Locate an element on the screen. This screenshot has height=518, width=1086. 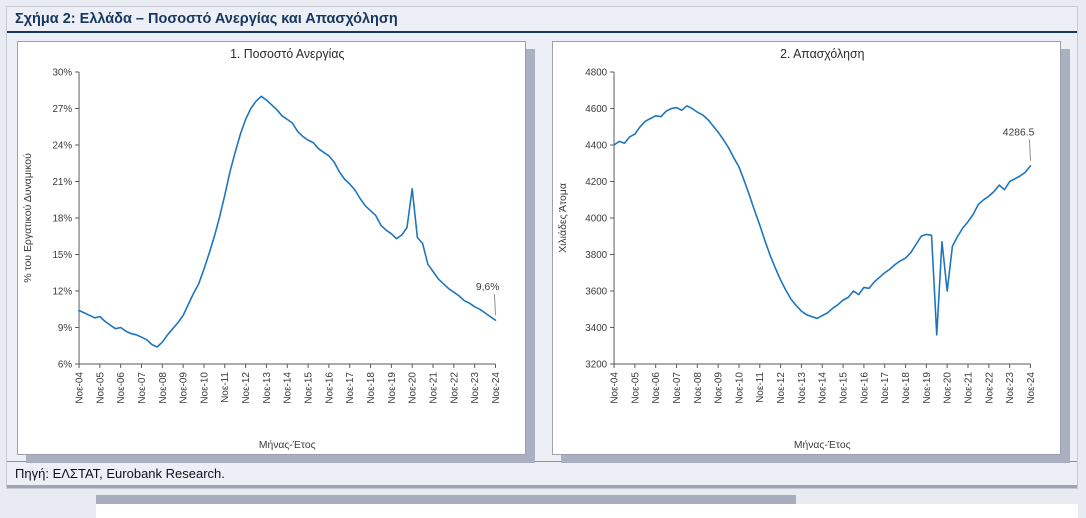
next-section-edge is located at coordinates (587, 506).